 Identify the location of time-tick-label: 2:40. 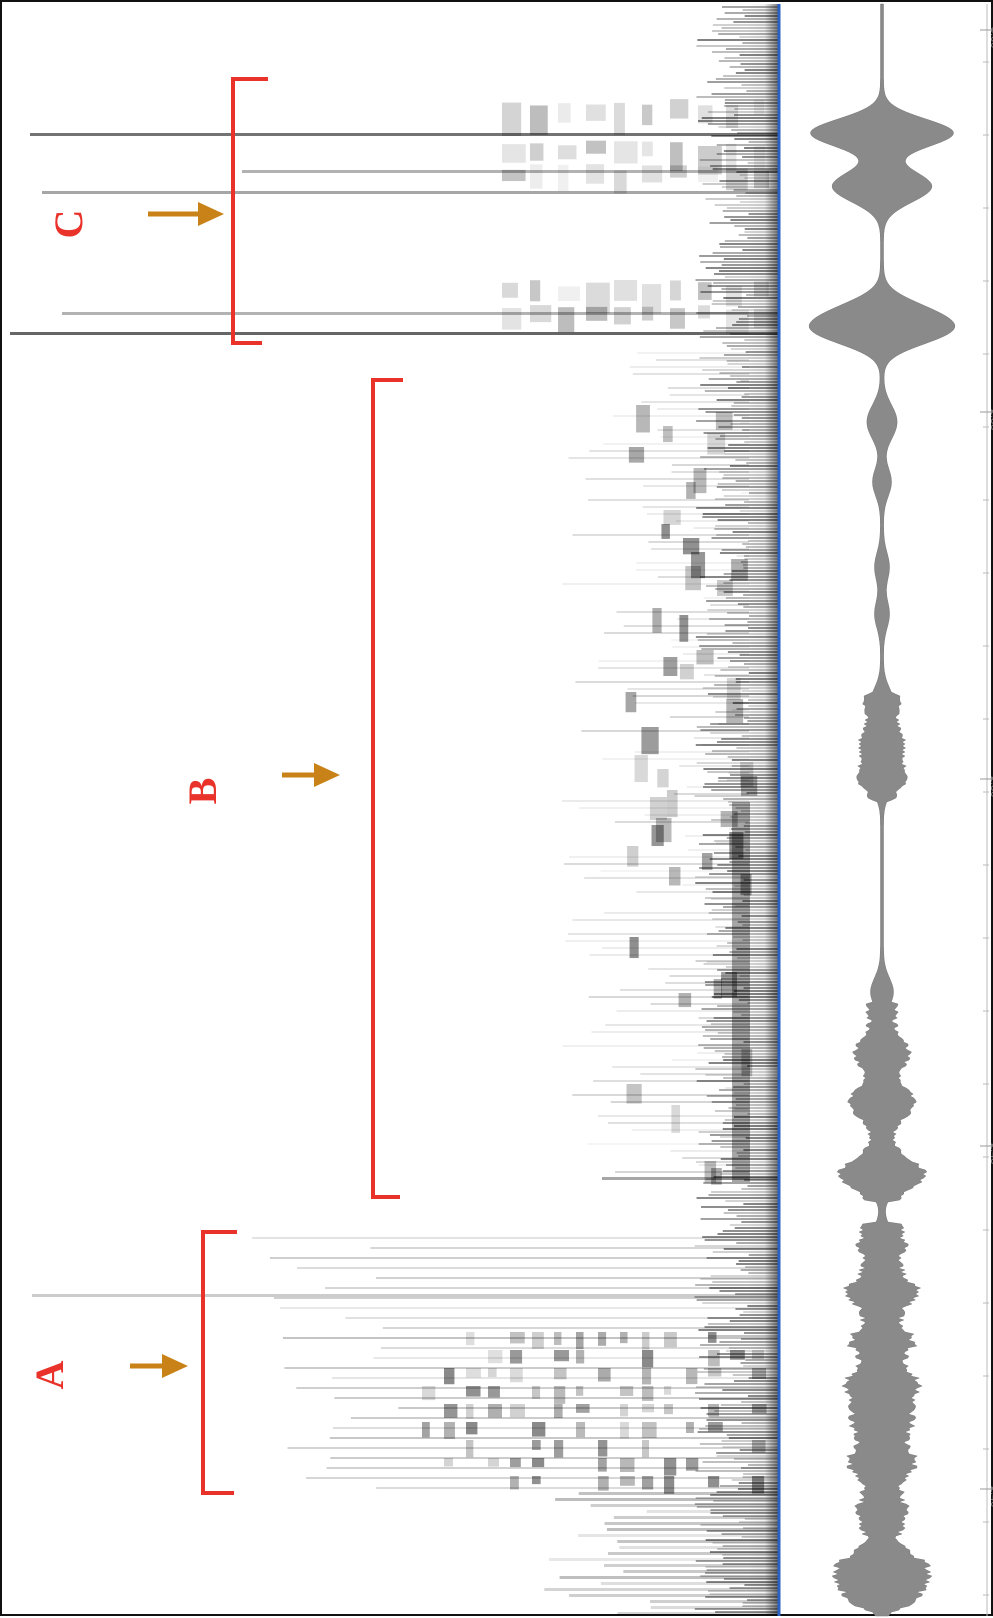
(990, 1496).